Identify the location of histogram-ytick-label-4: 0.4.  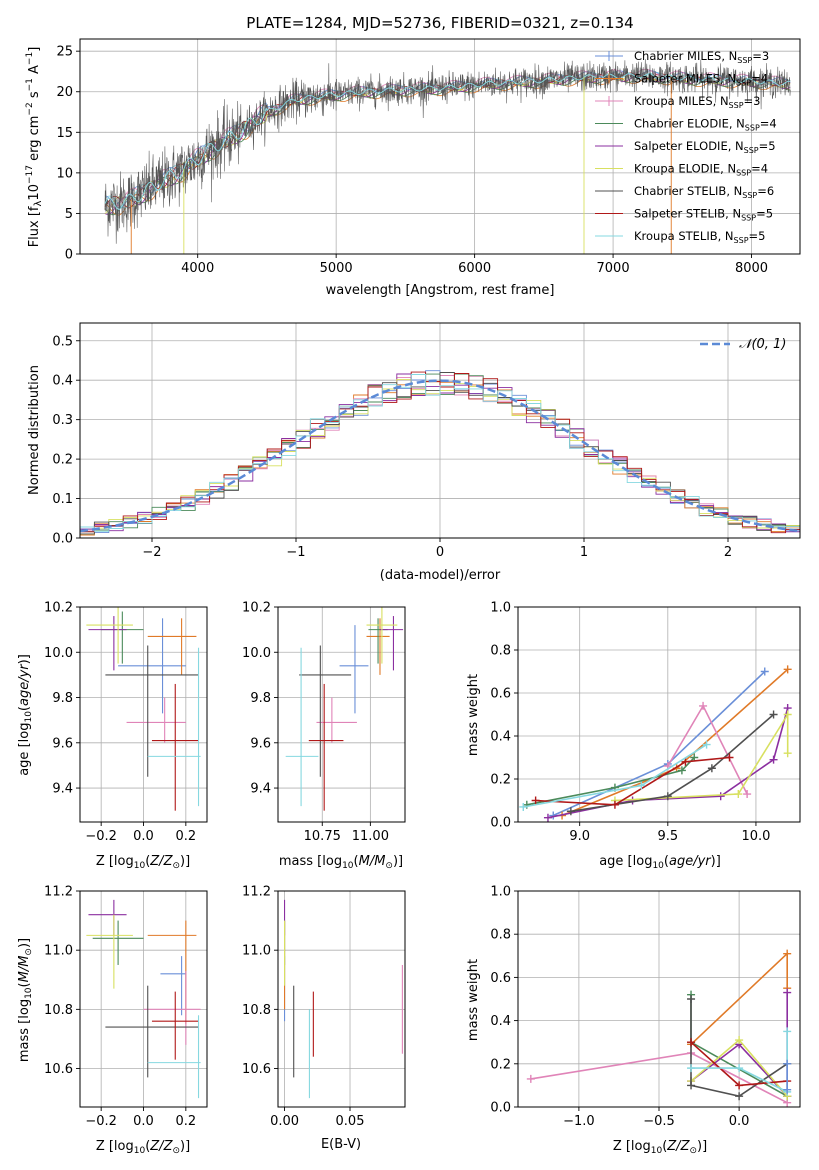
(62, 381).